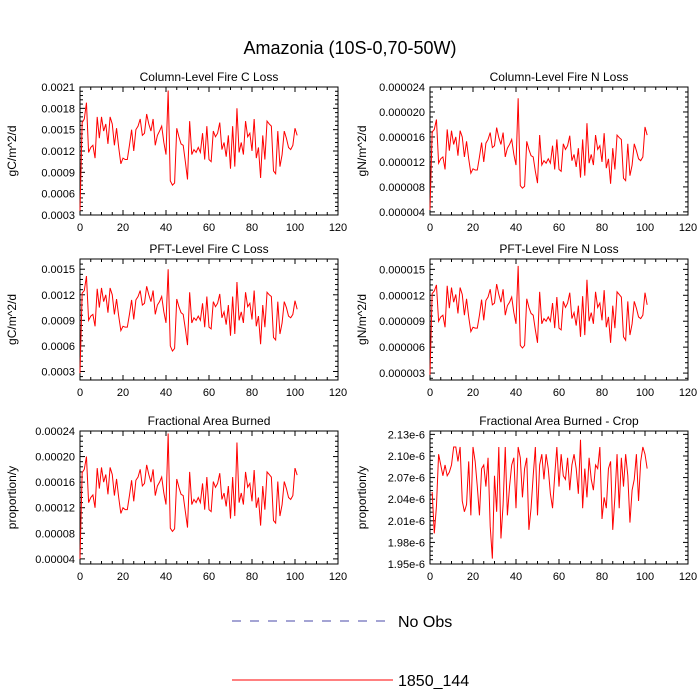 Image resolution: width=700 pixels, height=700 pixels. I want to click on y-tick-label: 0.00020, so click(55, 458).